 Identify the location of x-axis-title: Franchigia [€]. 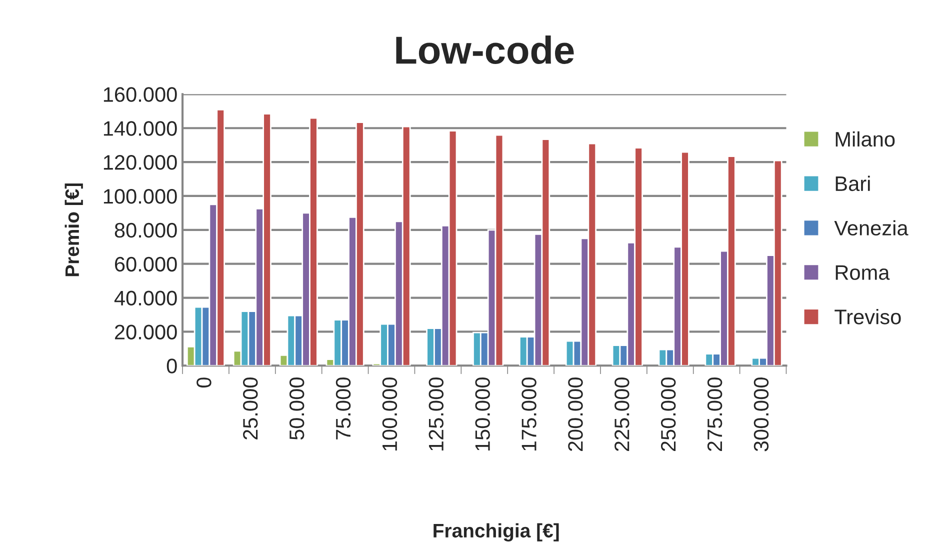
(496, 532).